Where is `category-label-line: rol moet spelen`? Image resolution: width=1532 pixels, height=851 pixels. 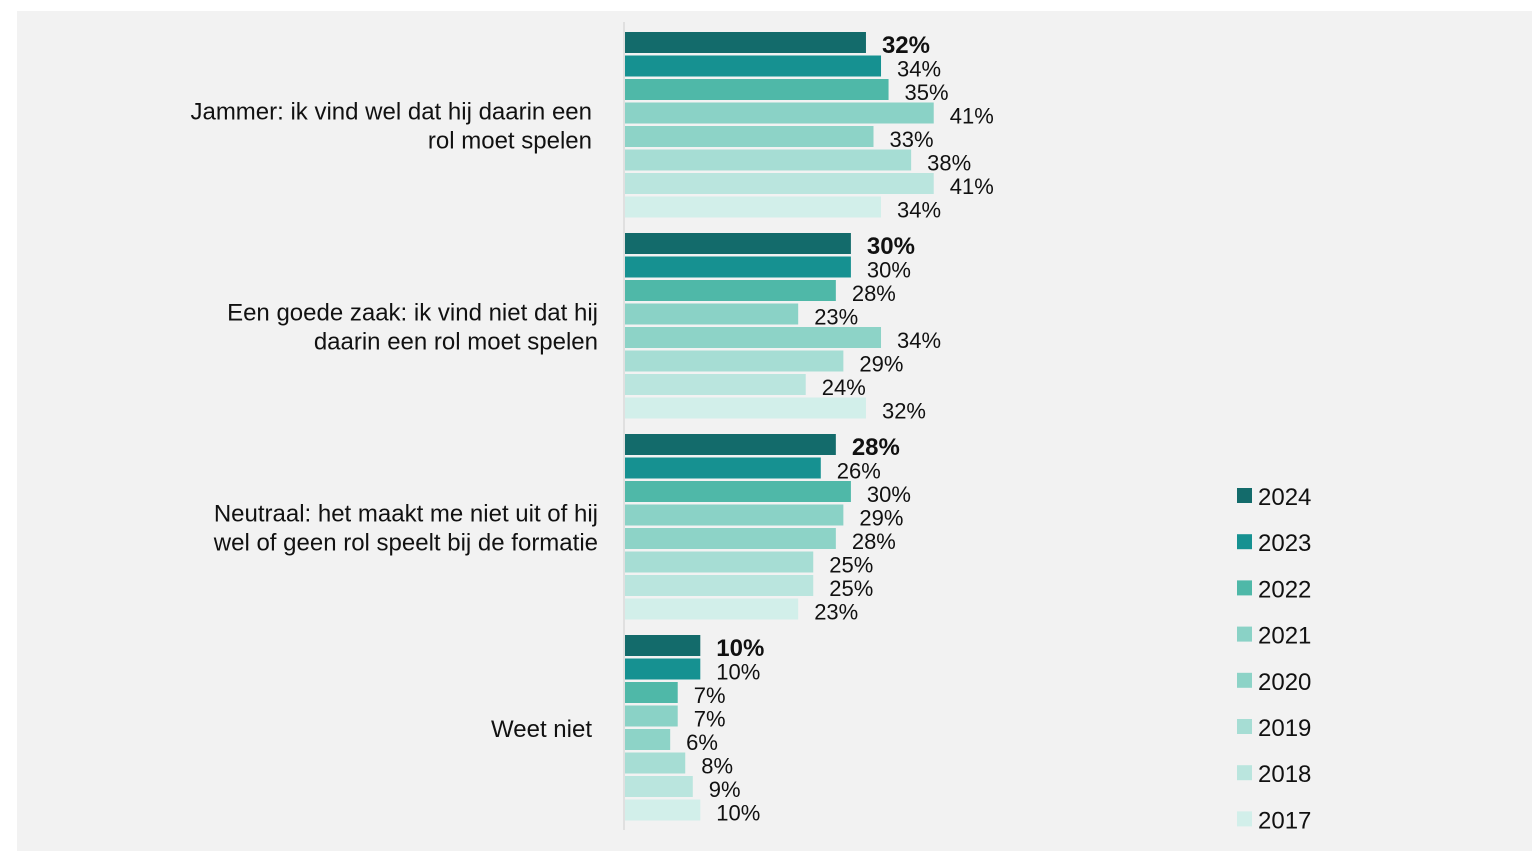
category-label-line: rol moet spelen is located at coordinates (510, 141).